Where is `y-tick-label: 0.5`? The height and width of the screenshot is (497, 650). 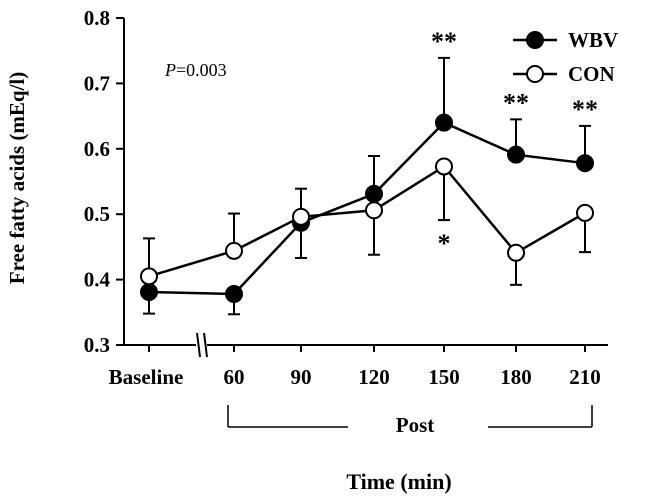
y-tick-label: 0.5 is located at coordinates (97, 214).